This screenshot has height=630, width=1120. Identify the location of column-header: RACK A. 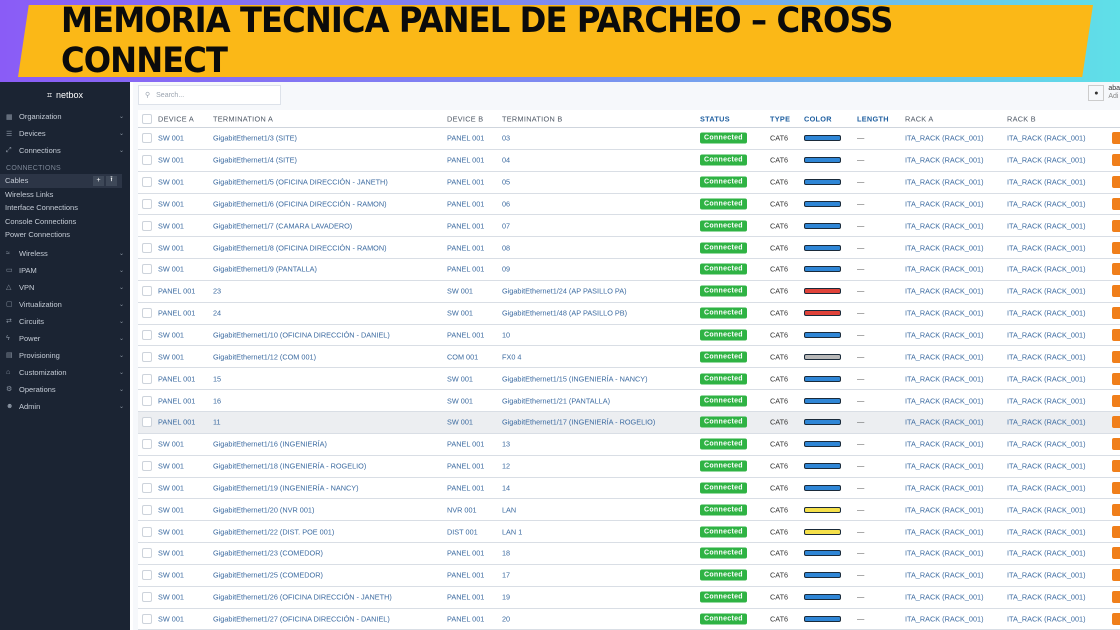
(919, 118).